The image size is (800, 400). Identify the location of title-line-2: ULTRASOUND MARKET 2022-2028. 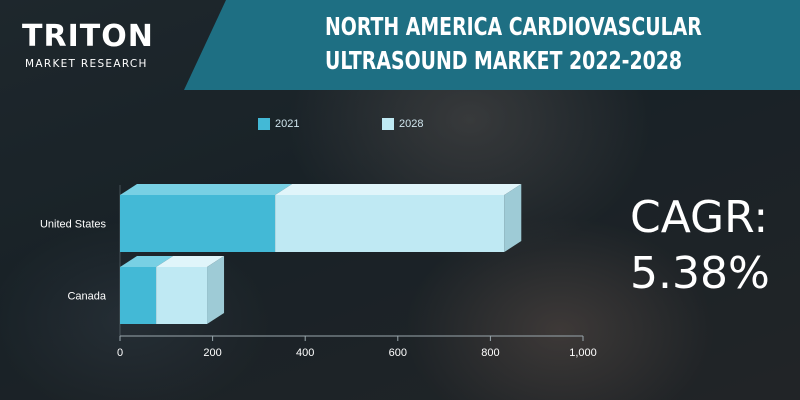
(504, 60).